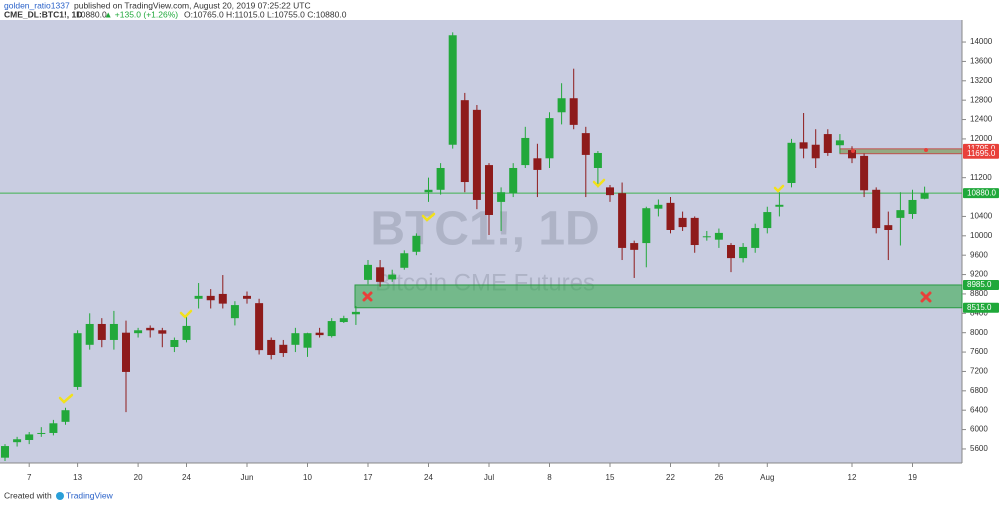 The image size is (1000, 508). What do you see at coordinates (981, 235) in the screenshot?
I see `y-tick-label: 10000` at bounding box center [981, 235].